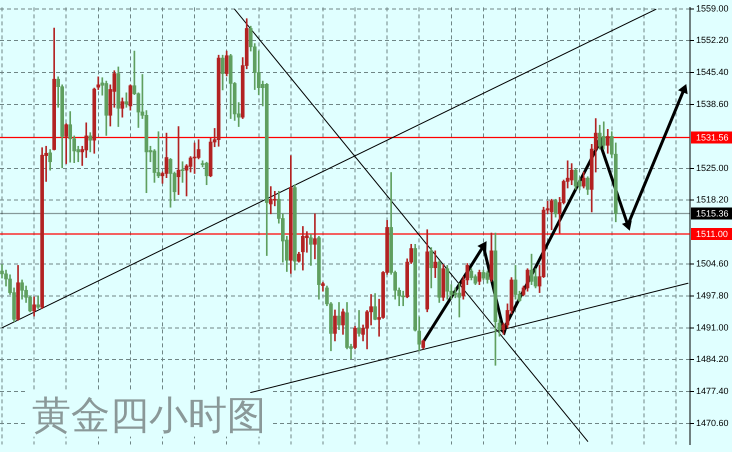 The image size is (732, 452). I want to click on y-tick-label: 1518.20, so click(712, 199).